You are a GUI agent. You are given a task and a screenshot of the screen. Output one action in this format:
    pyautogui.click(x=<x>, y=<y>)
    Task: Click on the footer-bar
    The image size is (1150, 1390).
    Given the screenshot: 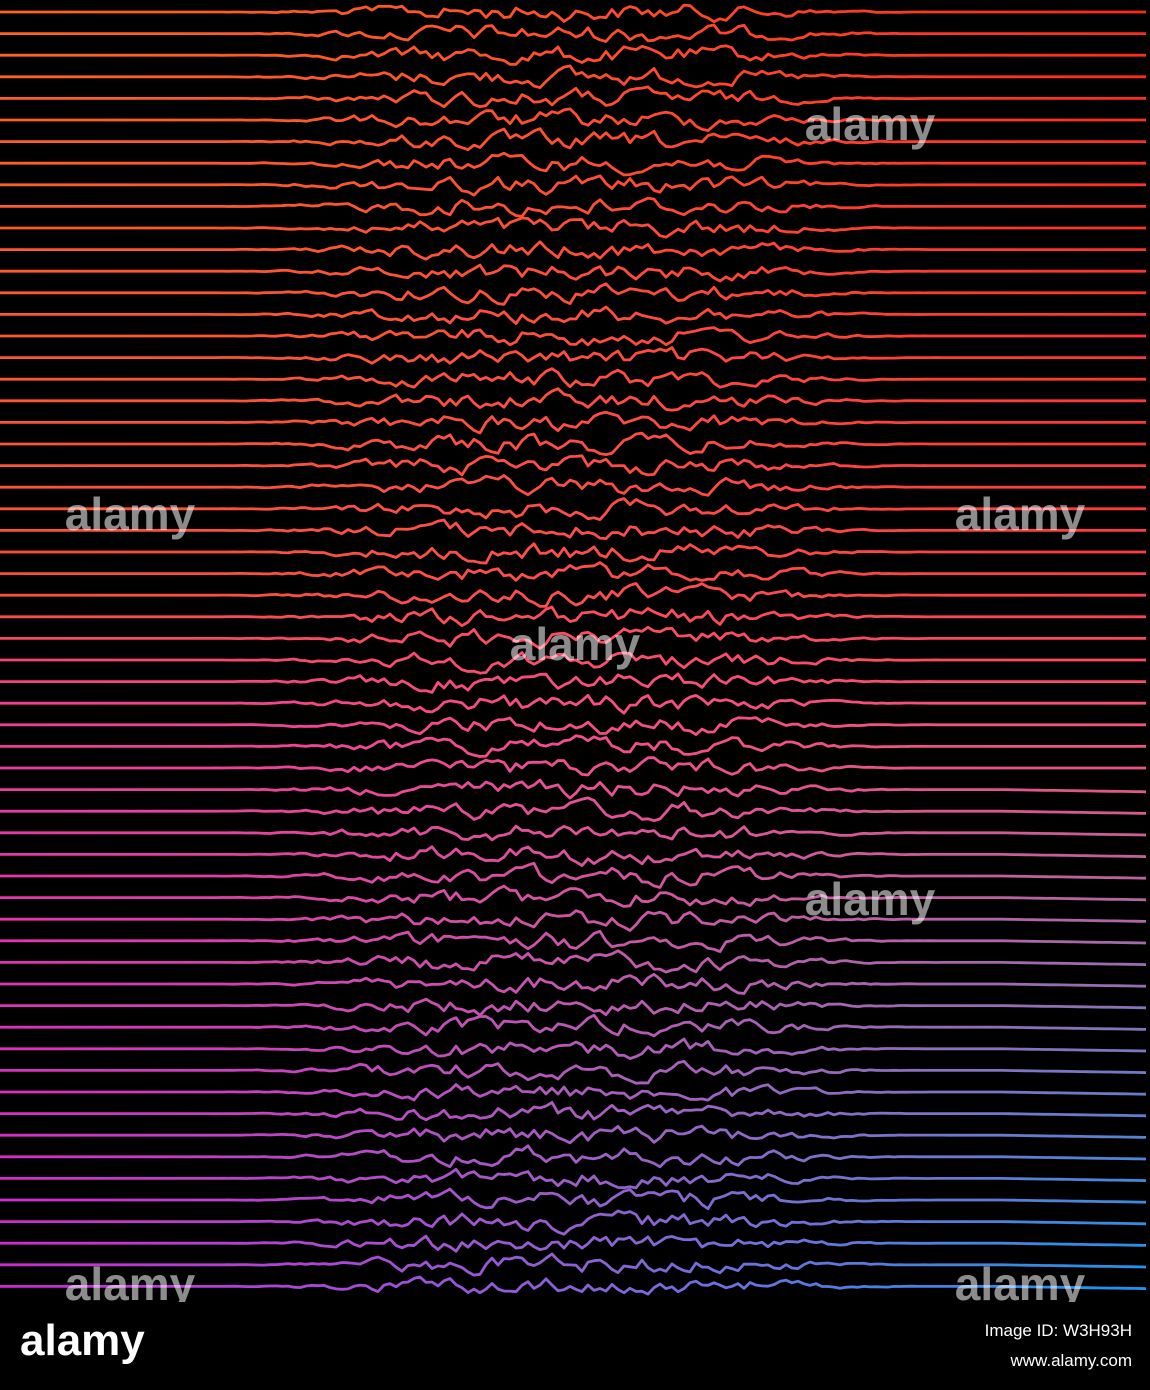 What is the action you would take?
    pyautogui.click(x=575, y=1346)
    